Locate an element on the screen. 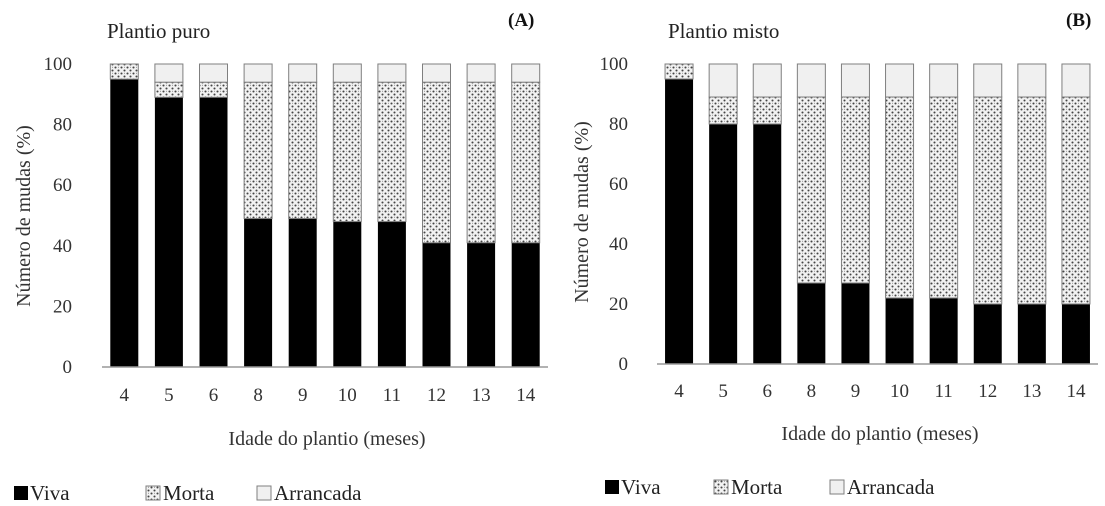 Image resolution: width=1105 pixels, height=506 pixels. panel-b-y-tick-label: 80 is located at coordinates (618, 124).